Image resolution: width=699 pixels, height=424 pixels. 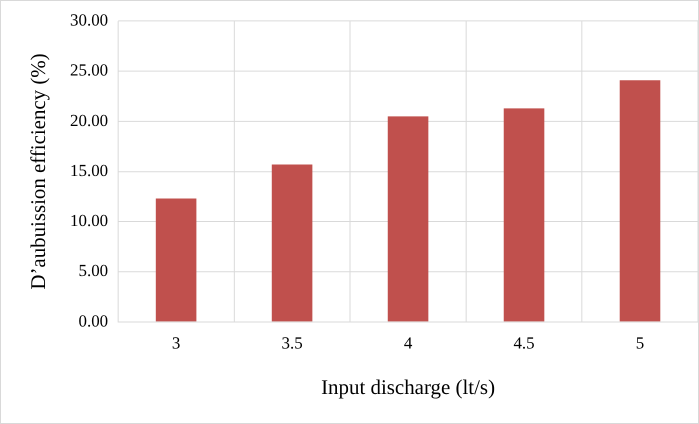 I want to click on y-tick-label: 15.00, so click(x=89, y=170).